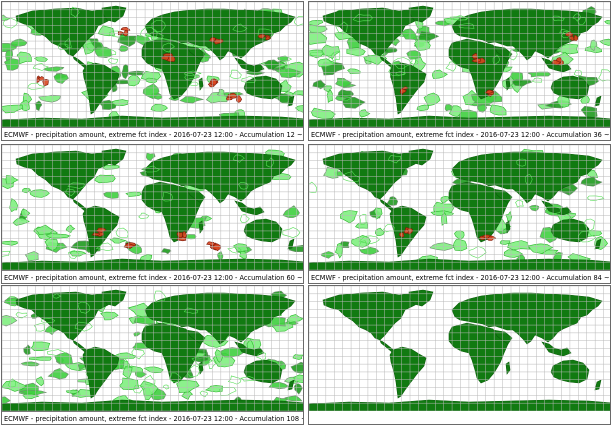 This screenshot has width=612, height=426. What do you see at coordinates (124, 31) in the screenshot?
I see `extreme-area-north-atlantic` at bounding box center [124, 31].